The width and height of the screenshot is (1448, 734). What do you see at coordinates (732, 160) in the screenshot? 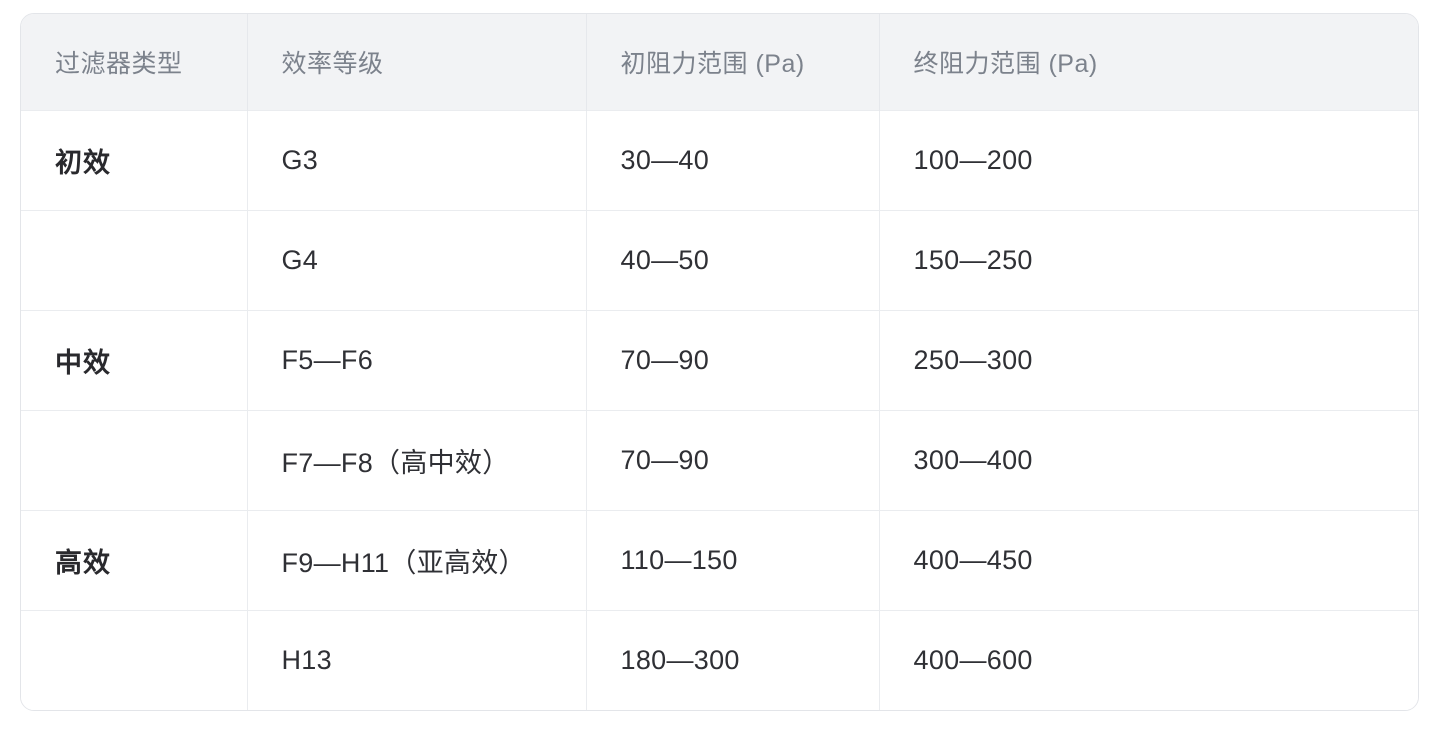
I see `cell-initial-resistance: 30—40` at bounding box center [732, 160].